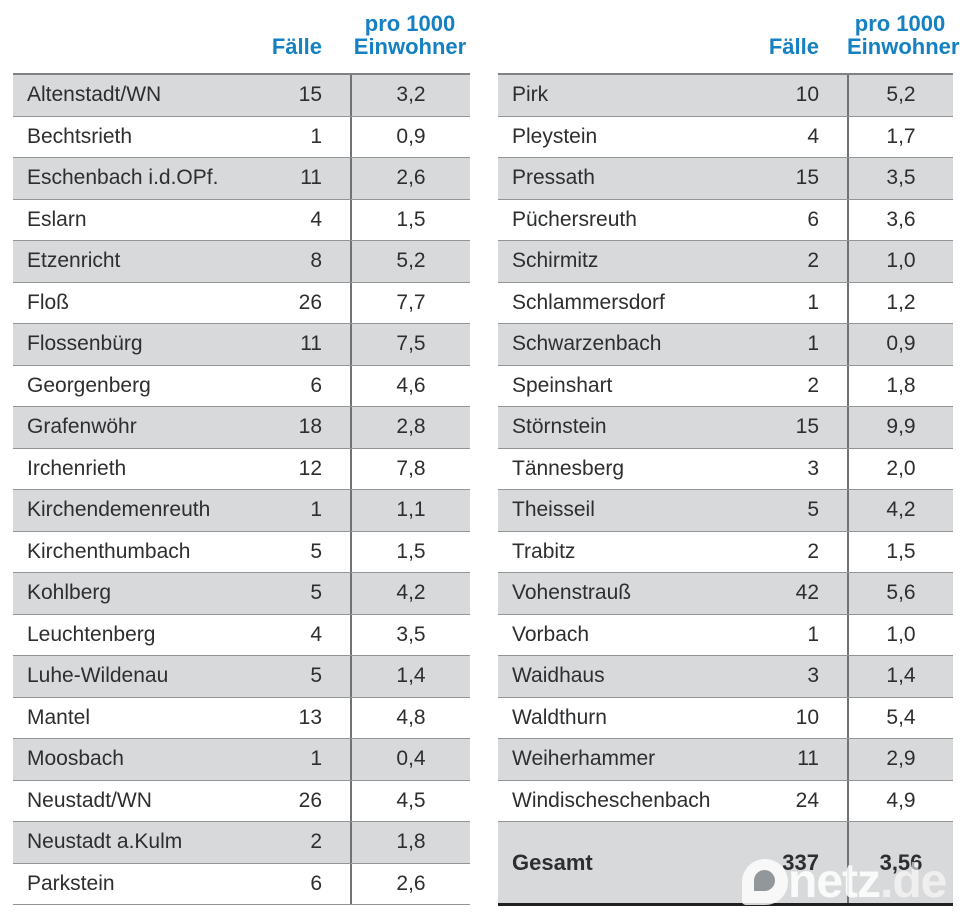 Image resolution: width=960 pixels, height=919 pixels. Describe the element at coordinates (725, 428) in the screenshot. I see `table-row: Störnstein 15 9,9` at that location.